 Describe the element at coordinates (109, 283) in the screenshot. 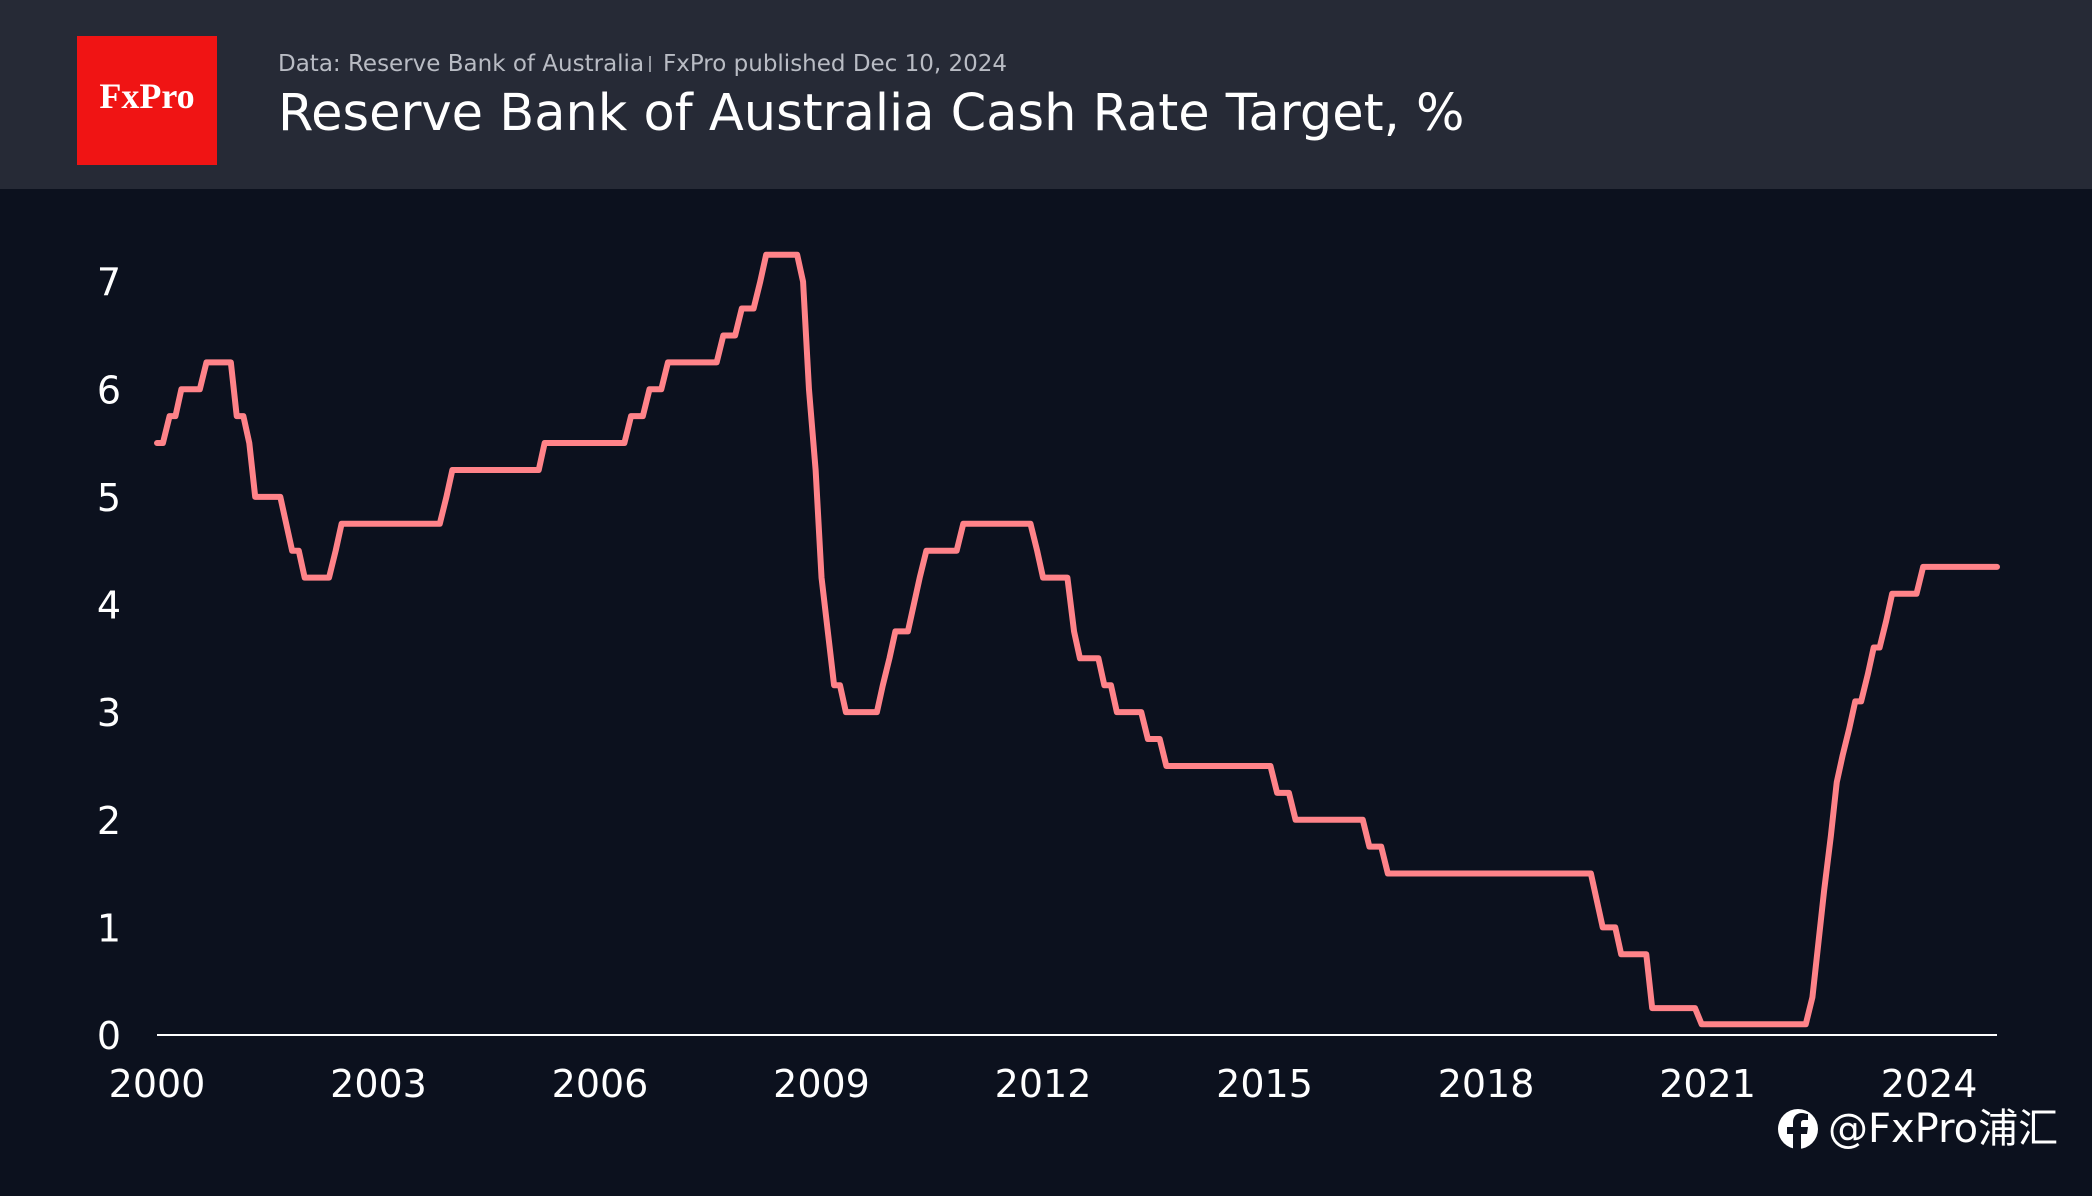

I see `y-tick-label: 7` at that location.